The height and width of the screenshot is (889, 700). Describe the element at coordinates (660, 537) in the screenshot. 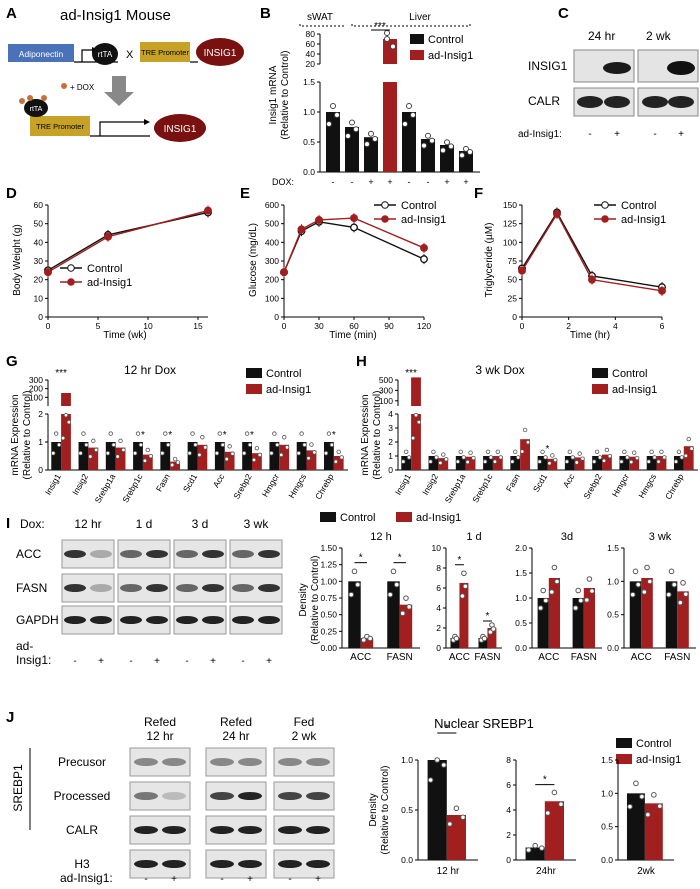

I see `chart-title: 3 wk` at that location.